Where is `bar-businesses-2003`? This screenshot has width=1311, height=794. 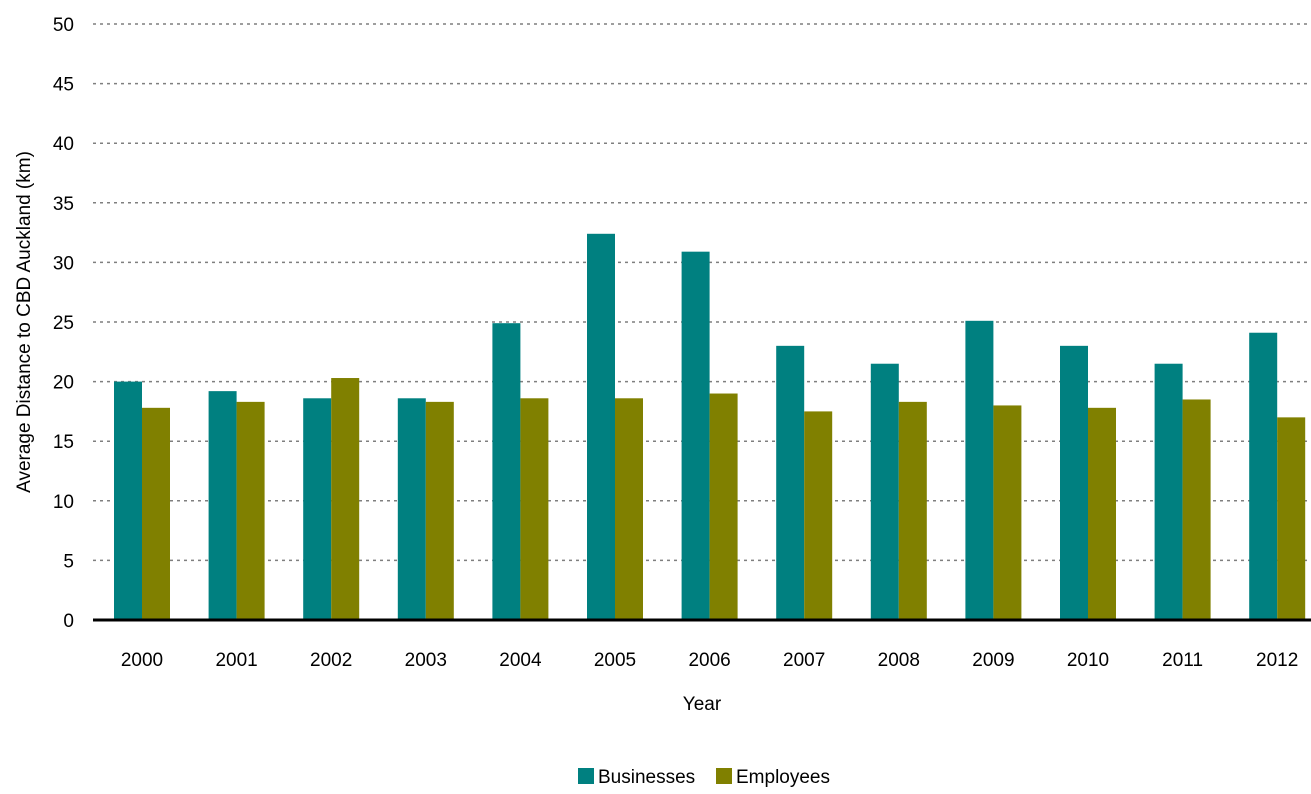
bar-businesses-2003 is located at coordinates (411, 509).